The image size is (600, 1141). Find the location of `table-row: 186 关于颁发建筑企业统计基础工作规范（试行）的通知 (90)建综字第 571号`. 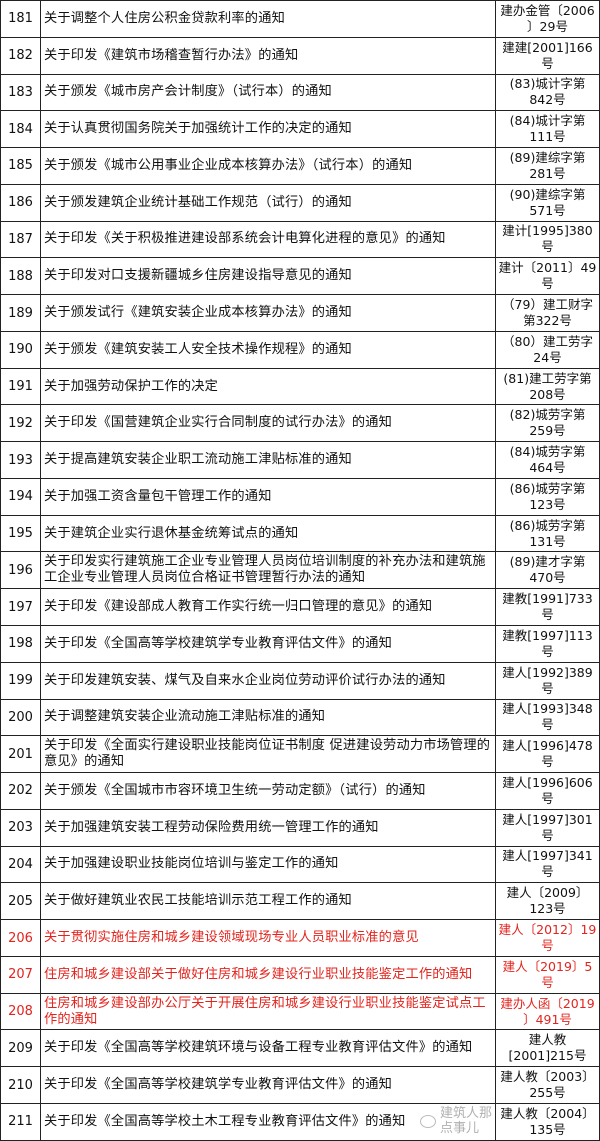

table-row: 186 关于颁发建筑企业统计基础工作规范（试行）的通知 (90)建综字第 571号 is located at coordinates (300, 203).